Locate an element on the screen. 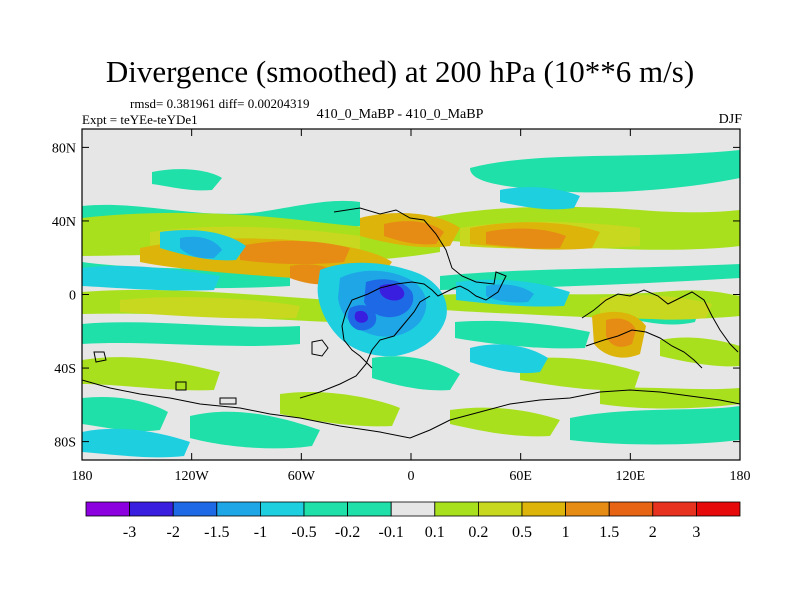 The width and height of the screenshot is (800, 600). colorbar-label: 0.2 is located at coordinates (478, 532).